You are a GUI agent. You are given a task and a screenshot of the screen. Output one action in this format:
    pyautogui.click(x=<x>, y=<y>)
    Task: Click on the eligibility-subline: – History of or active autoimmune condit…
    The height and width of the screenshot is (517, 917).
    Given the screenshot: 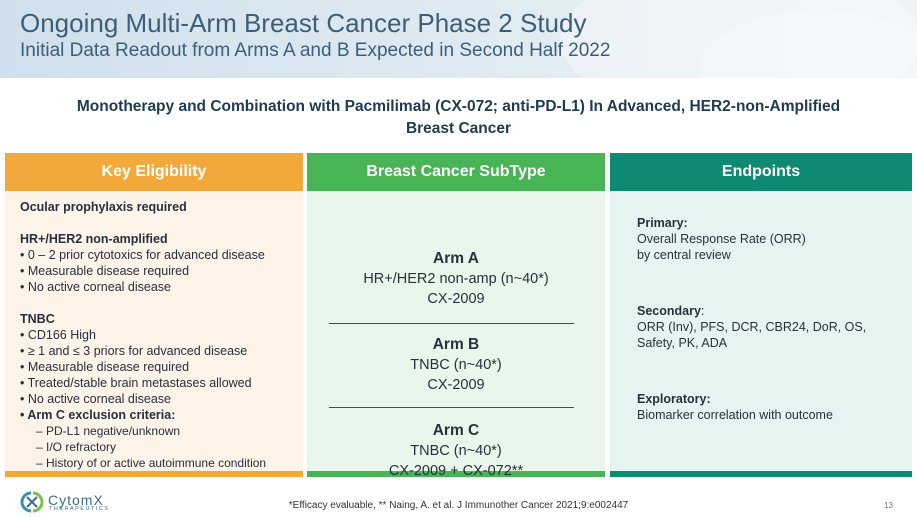 What is the action you would take?
    pyautogui.click(x=151, y=463)
    